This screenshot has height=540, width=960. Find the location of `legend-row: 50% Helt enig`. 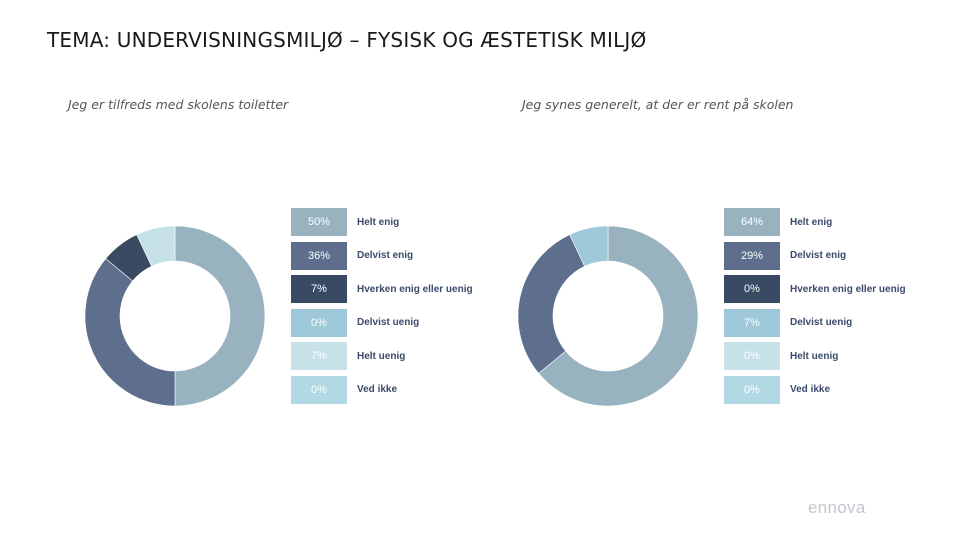

legend-row: 50% Helt enig is located at coordinates (382, 222).